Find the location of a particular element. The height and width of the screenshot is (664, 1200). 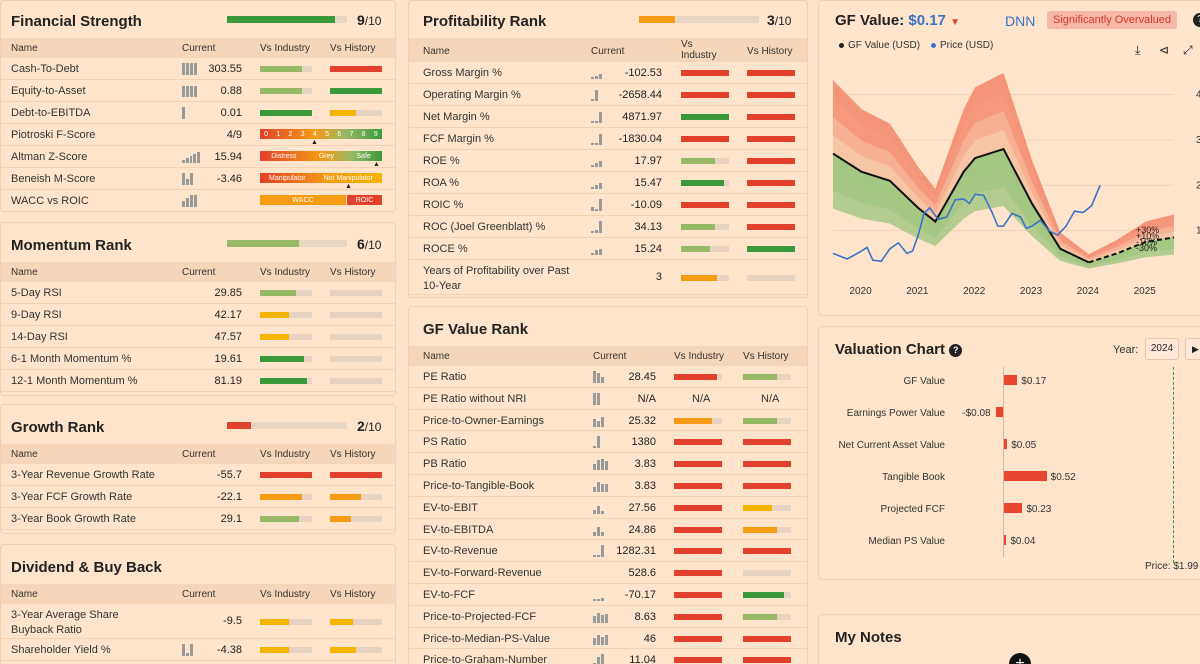

table-row: 12-1 Month Momentum % 81.19 is located at coordinates (198, 381).